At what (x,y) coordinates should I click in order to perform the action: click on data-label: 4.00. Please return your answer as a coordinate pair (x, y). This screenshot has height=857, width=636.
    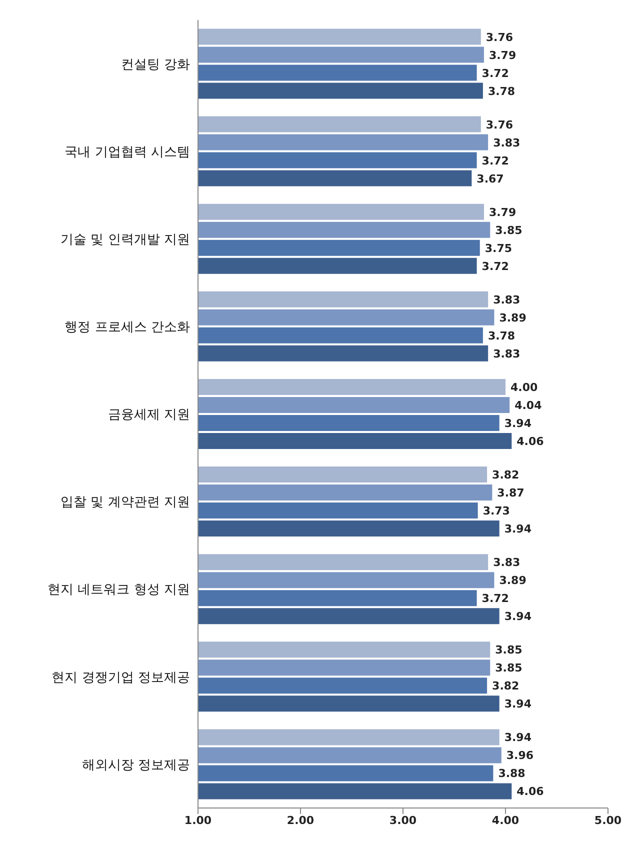
    Looking at the image, I should click on (524, 387).